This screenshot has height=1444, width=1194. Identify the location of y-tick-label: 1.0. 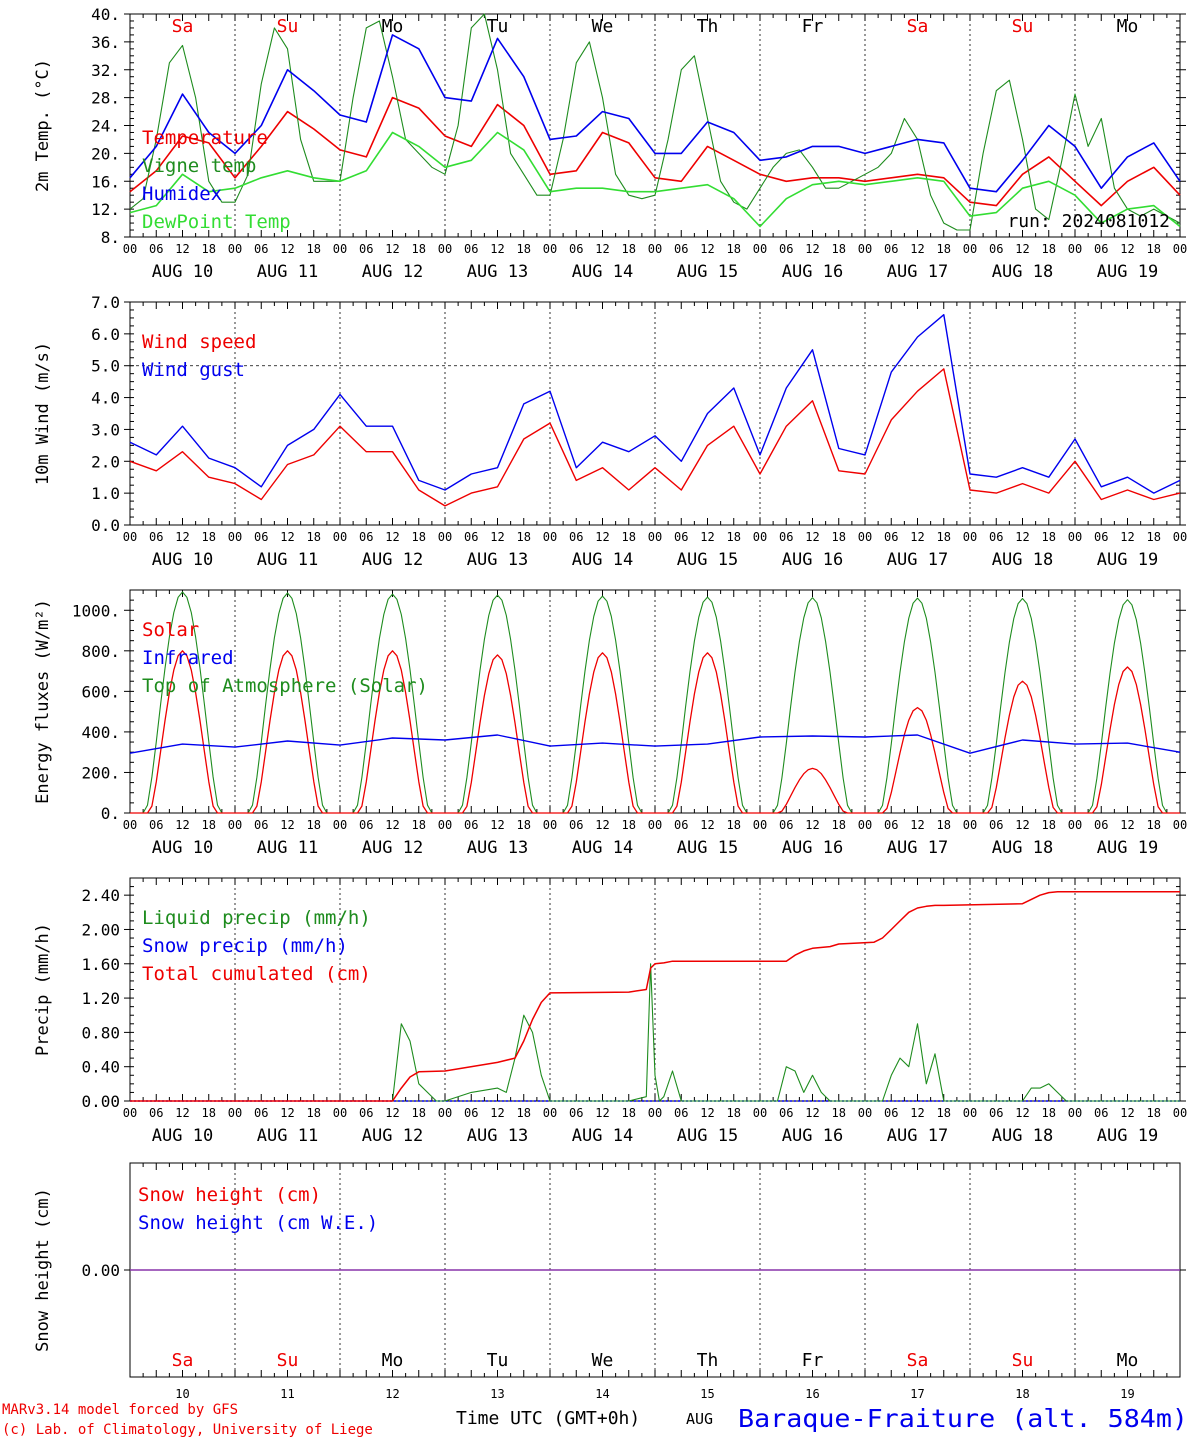
(105, 493).